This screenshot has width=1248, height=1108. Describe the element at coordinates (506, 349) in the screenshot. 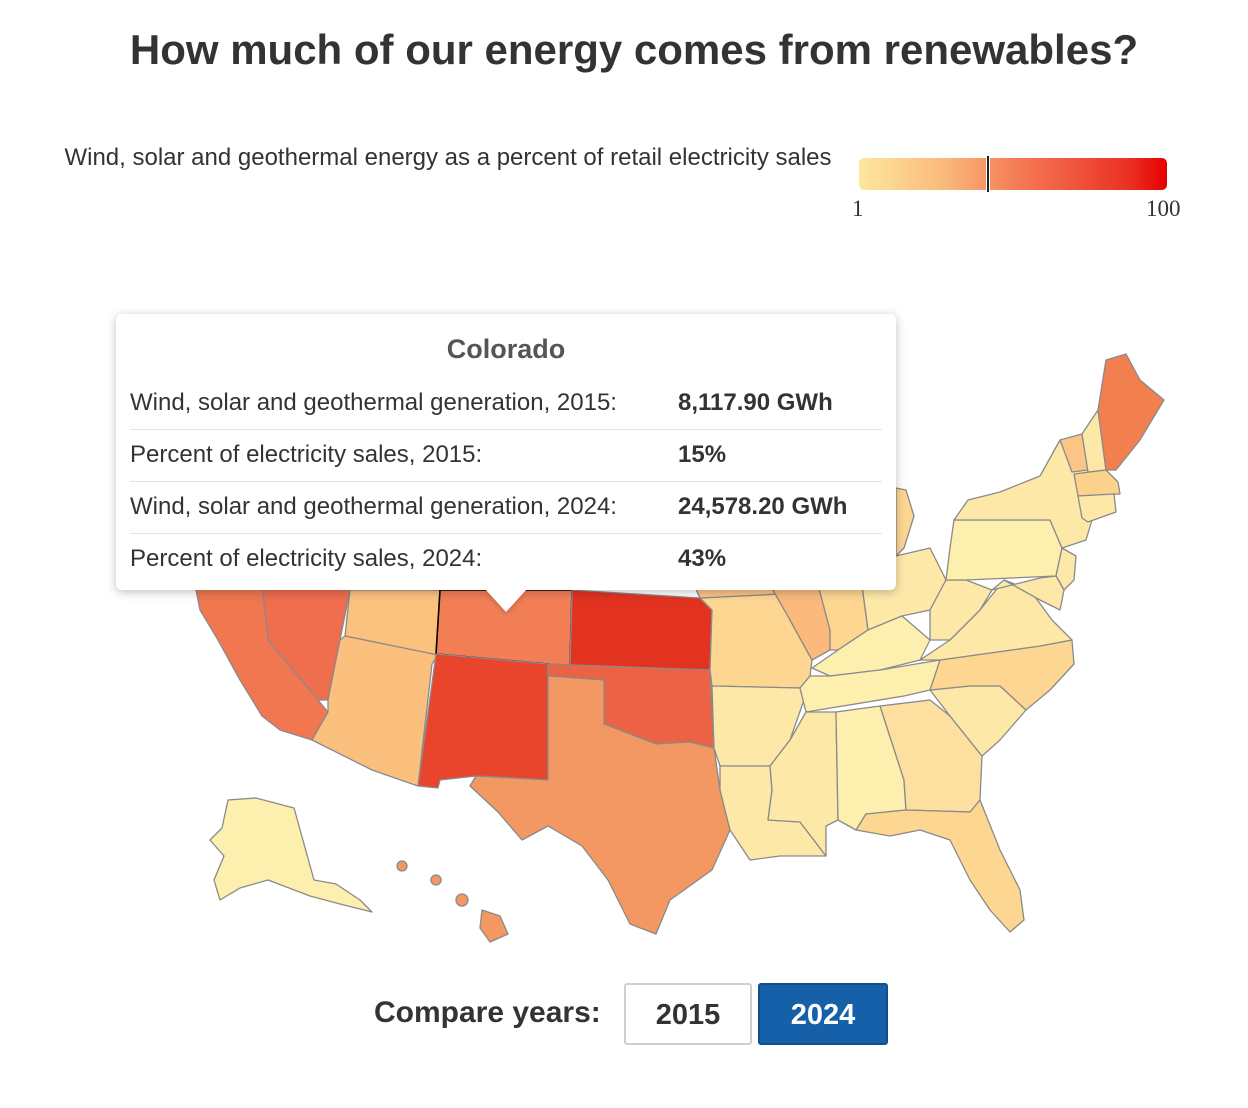

I see `tooltip-state-name: Colorado` at that location.